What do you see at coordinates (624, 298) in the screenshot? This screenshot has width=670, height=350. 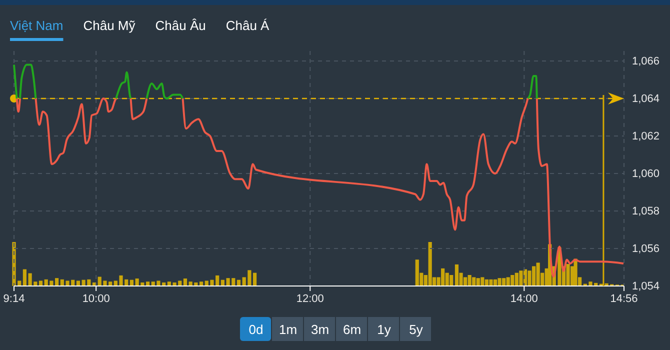 I see `x-tick-label: 14:56` at bounding box center [624, 298].